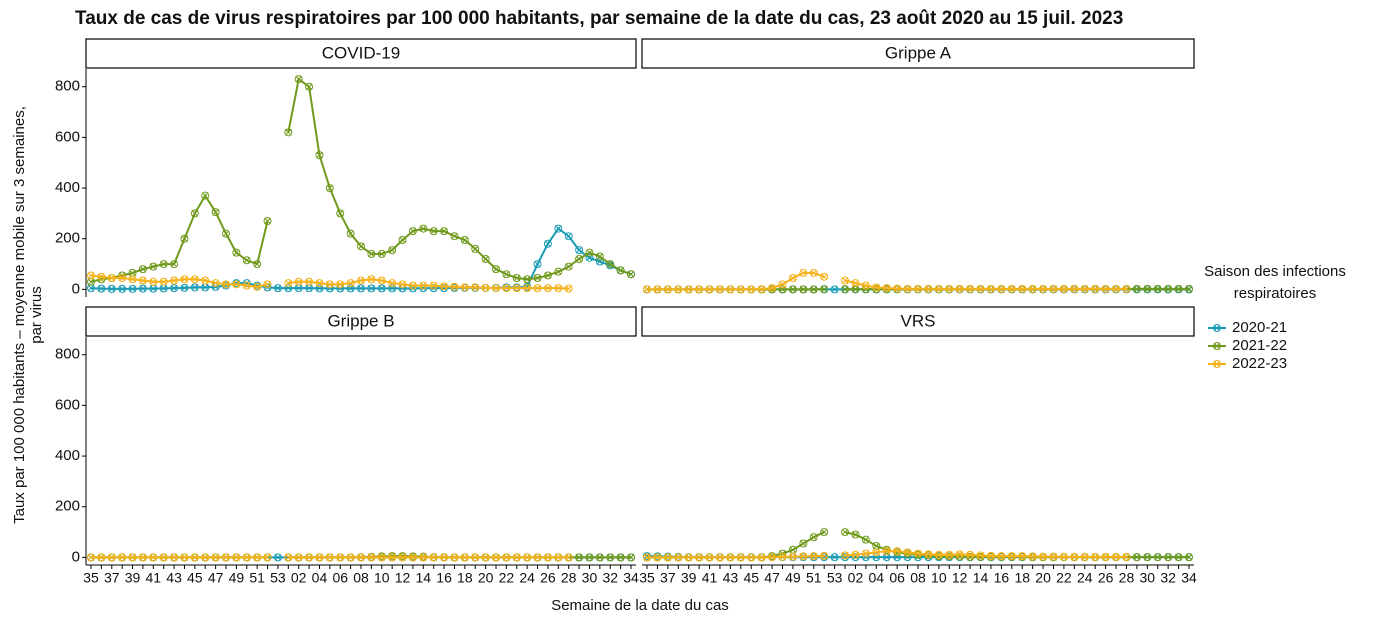 The width and height of the screenshot is (1390, 621). I want to click on x-tick-label: 26, so click(1106, 578).